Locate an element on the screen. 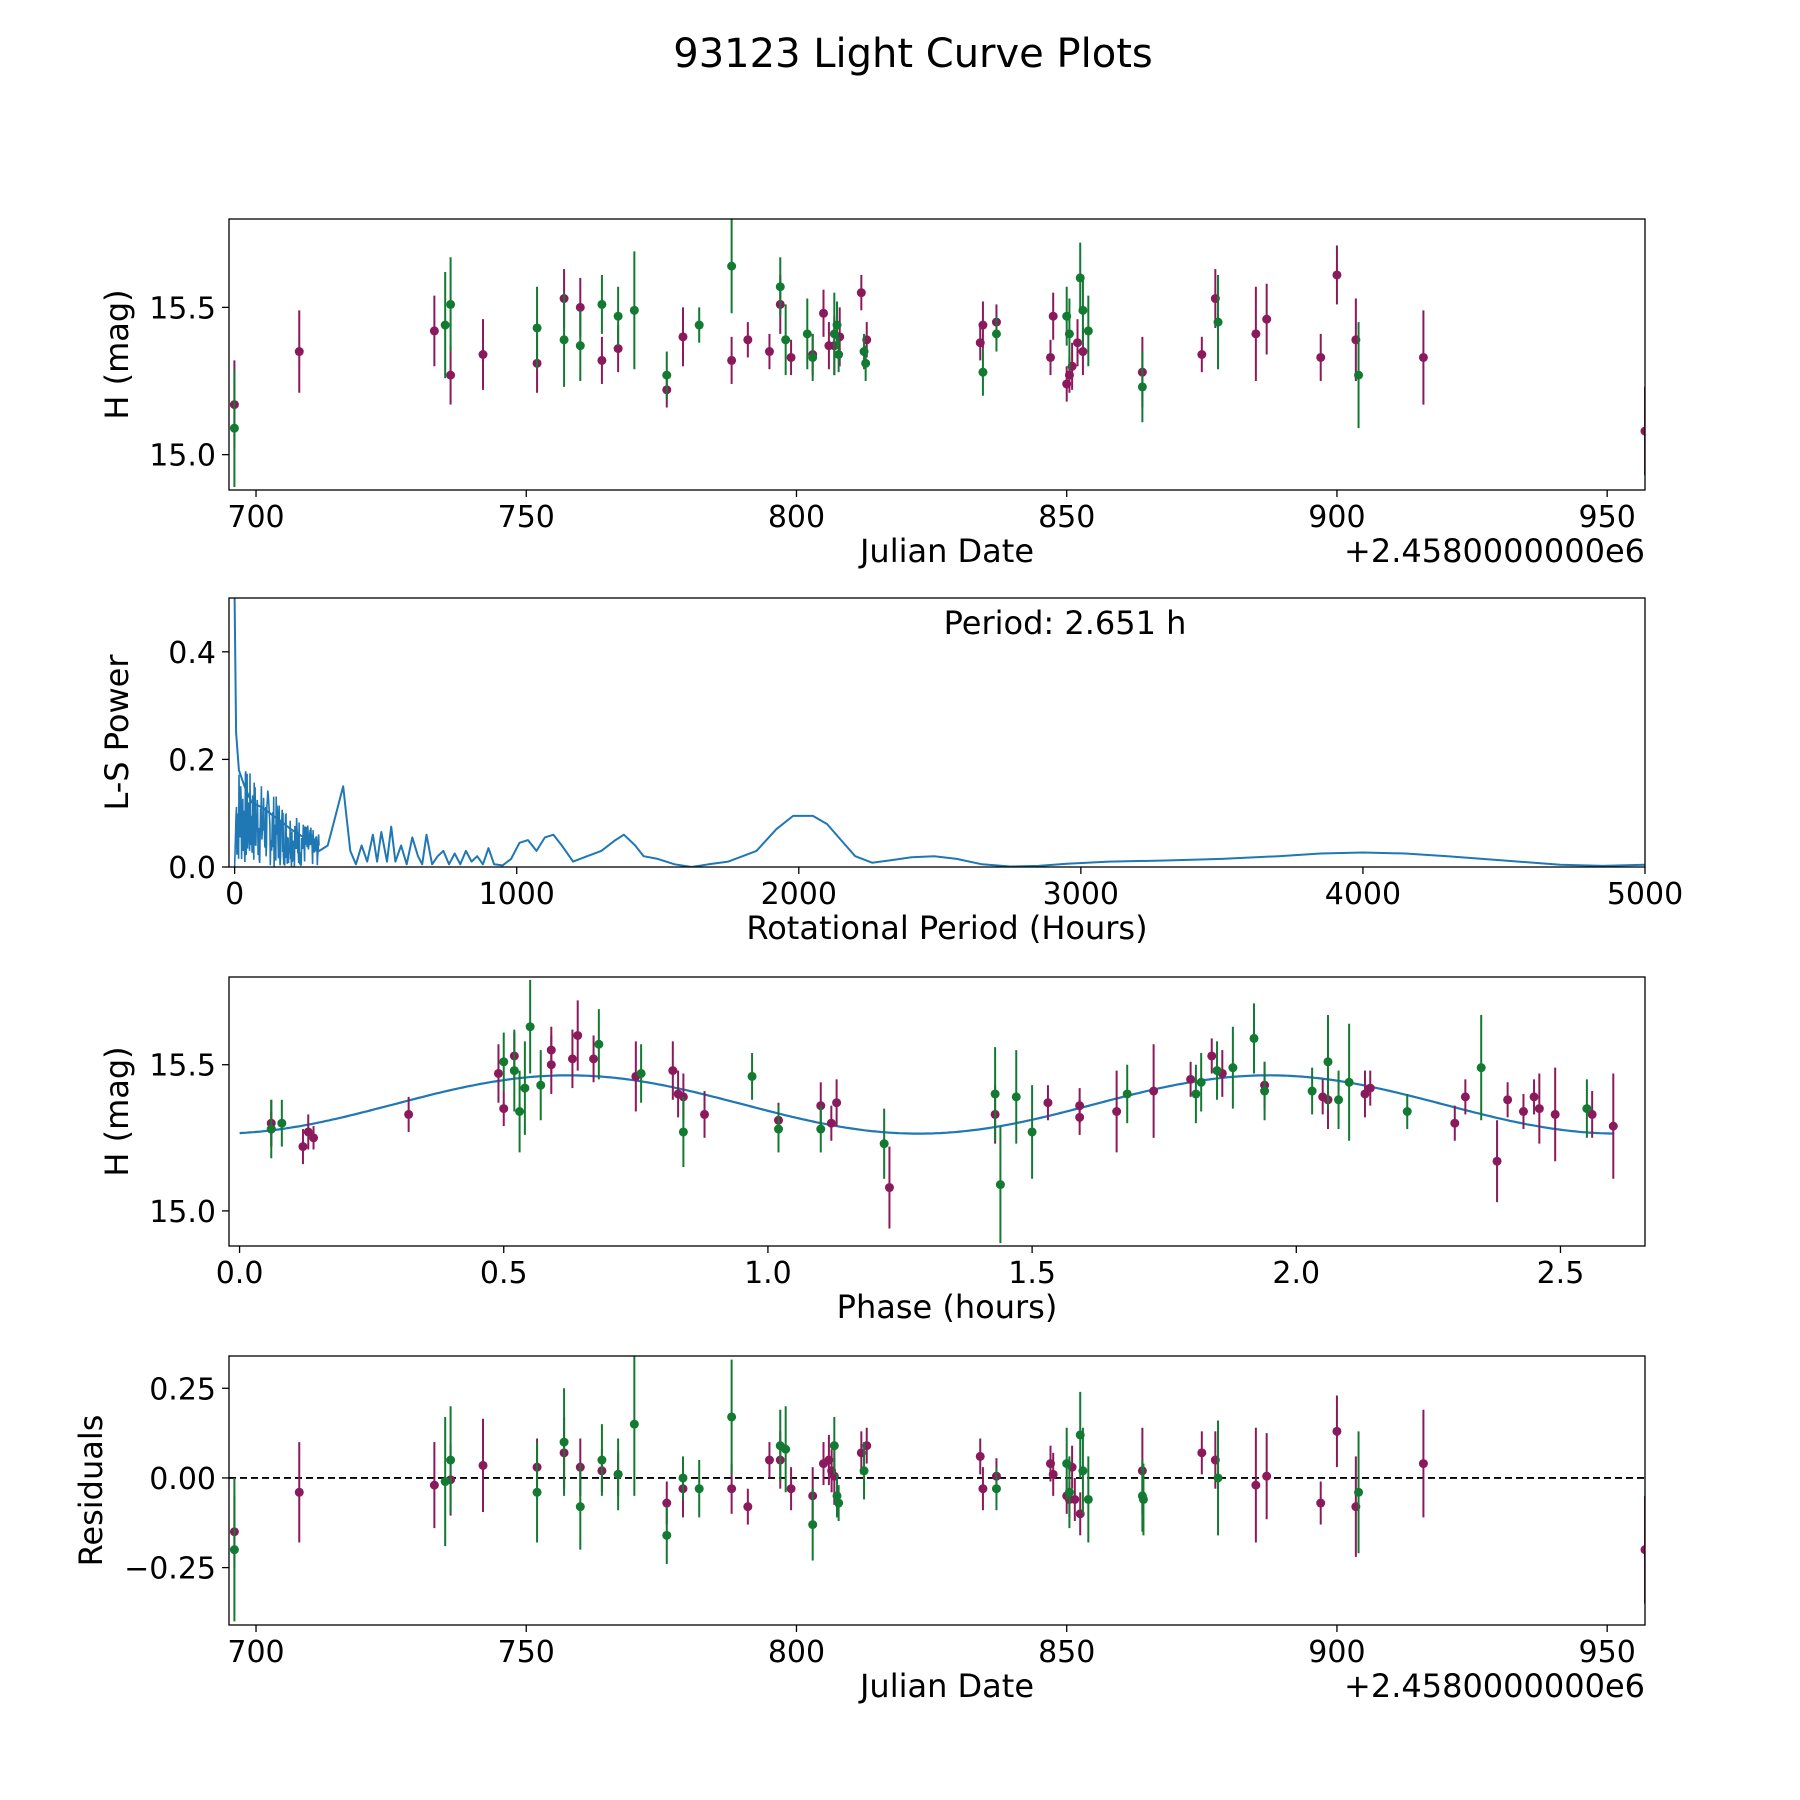  periodogram-plot-area is located at coordinates (939, 732).